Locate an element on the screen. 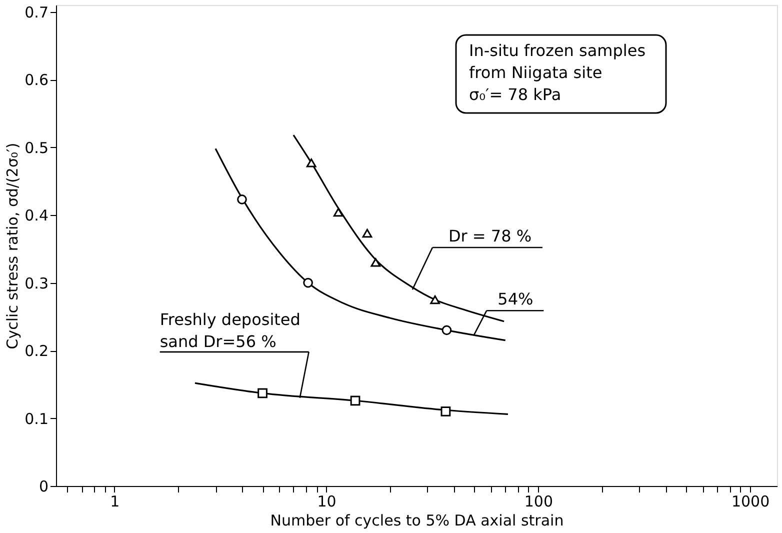 Image resolution: width=782 pixels, height=533 pixels. y-tick-label: 0.3 is located at coordinates (36, 283).